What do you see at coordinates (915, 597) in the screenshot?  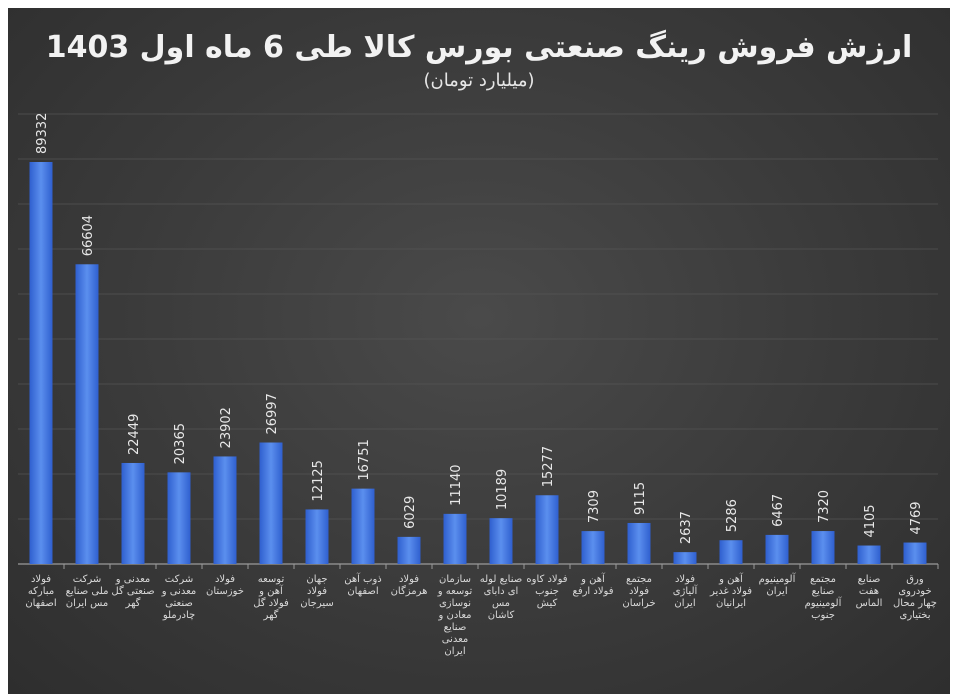 I see `category-label: ورق خودروی چهار محال بختیاری` at bounding box center [915, 597].